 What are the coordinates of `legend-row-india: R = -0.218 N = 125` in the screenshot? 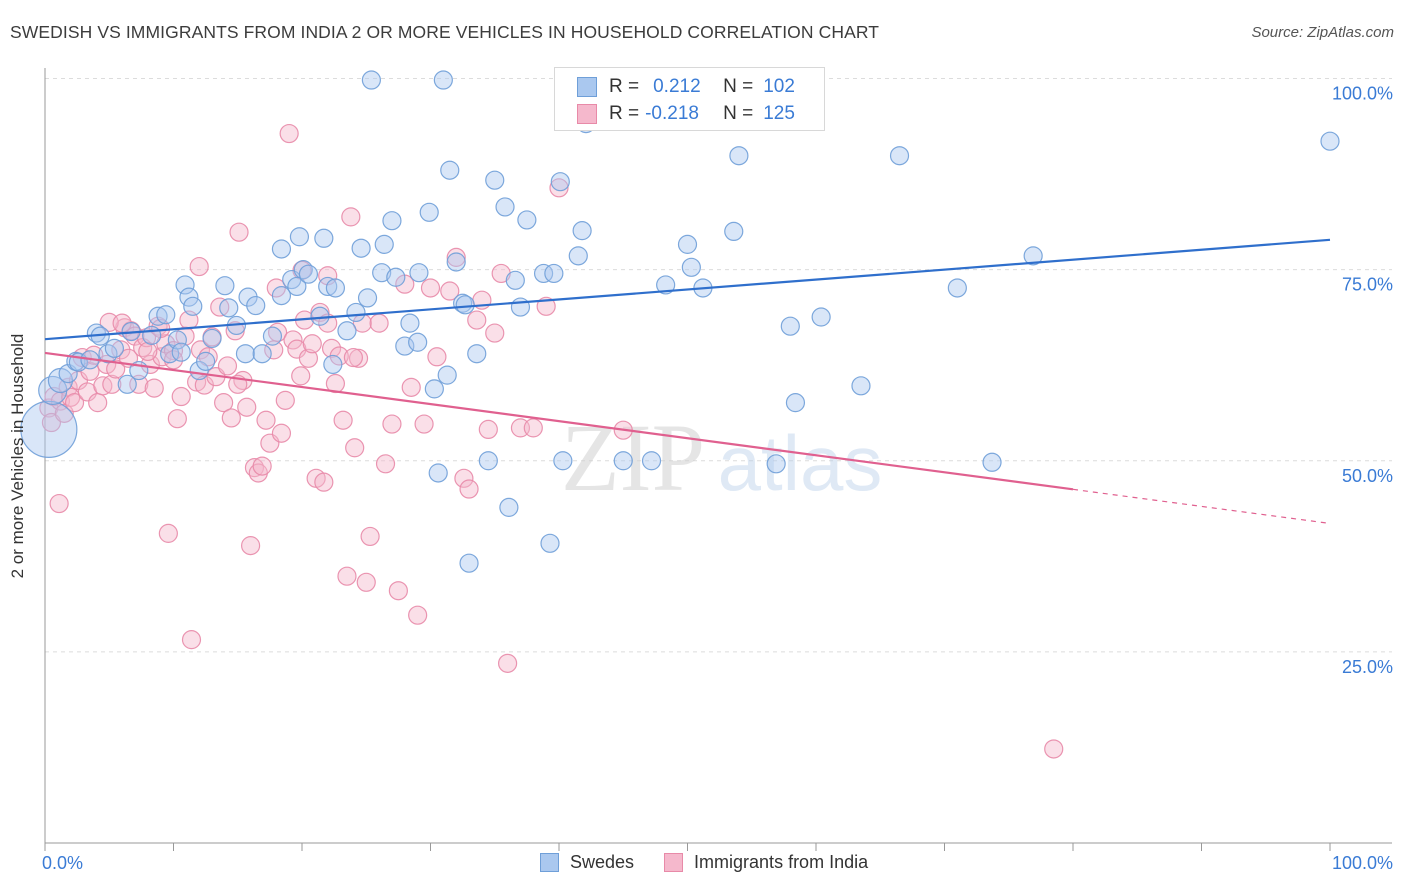 It's located at (686, 114).